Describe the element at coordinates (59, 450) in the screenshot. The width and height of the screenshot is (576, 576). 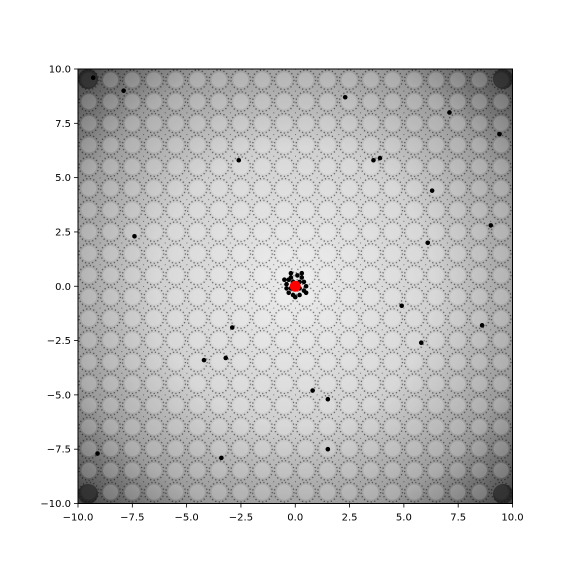
I see `y-tick-label: −7.5` at that location.